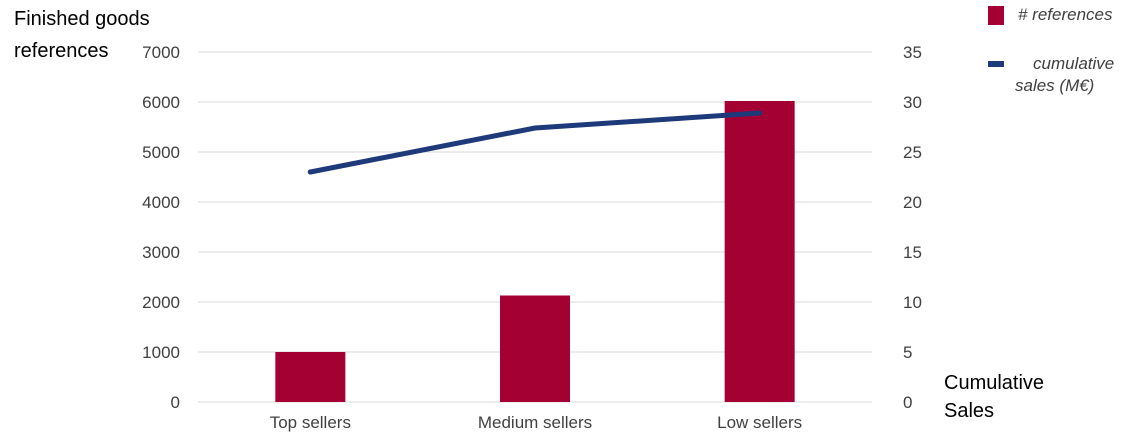 Image resolution: width=1142 pixels, height=435 pixels. Describe the element at coordinates (759, 251) in the screenshot. I see `bar-low-sellers` at that location.